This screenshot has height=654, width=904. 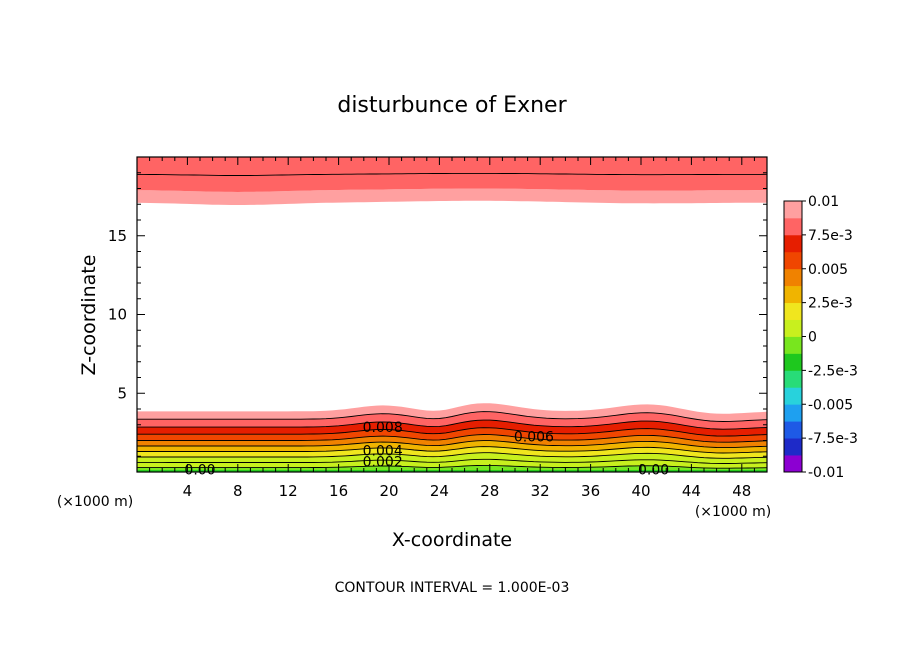 What do you see at coordinates (117, 315) in the screenshot?
I see `y-tick-label: 10` at bounding box center [117, 315].